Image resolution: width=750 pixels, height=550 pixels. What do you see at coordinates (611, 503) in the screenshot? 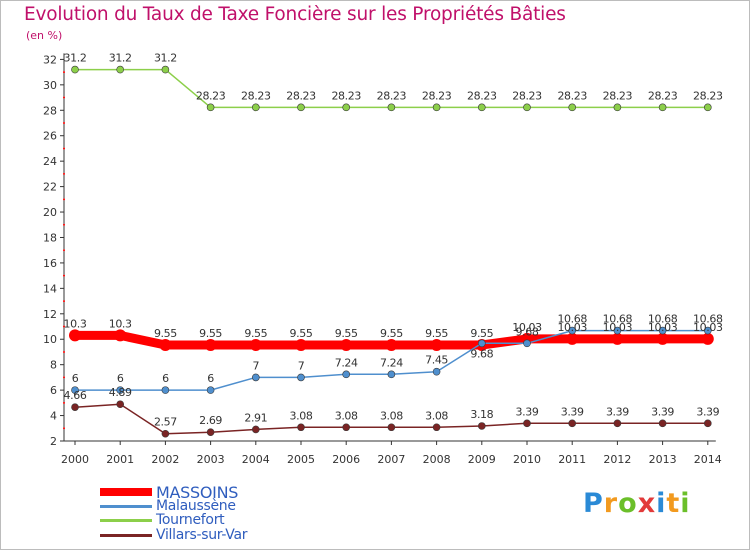
I see `logo-letter: r` at bounding box center [611, 503].